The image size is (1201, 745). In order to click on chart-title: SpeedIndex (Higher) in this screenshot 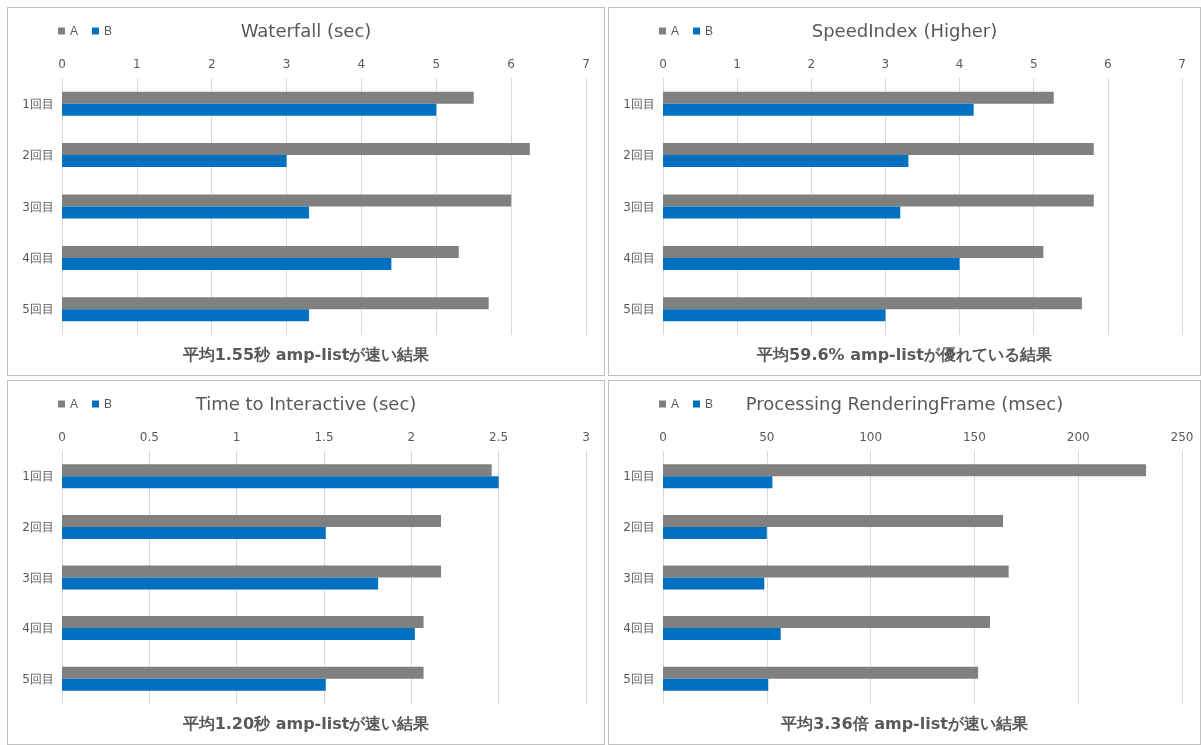, I will do `click(904, 30)`.